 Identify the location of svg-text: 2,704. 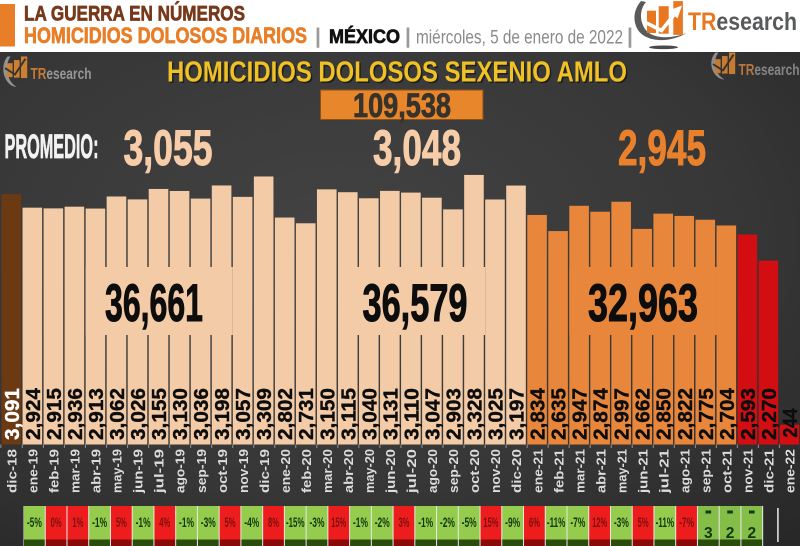
(728, 413).